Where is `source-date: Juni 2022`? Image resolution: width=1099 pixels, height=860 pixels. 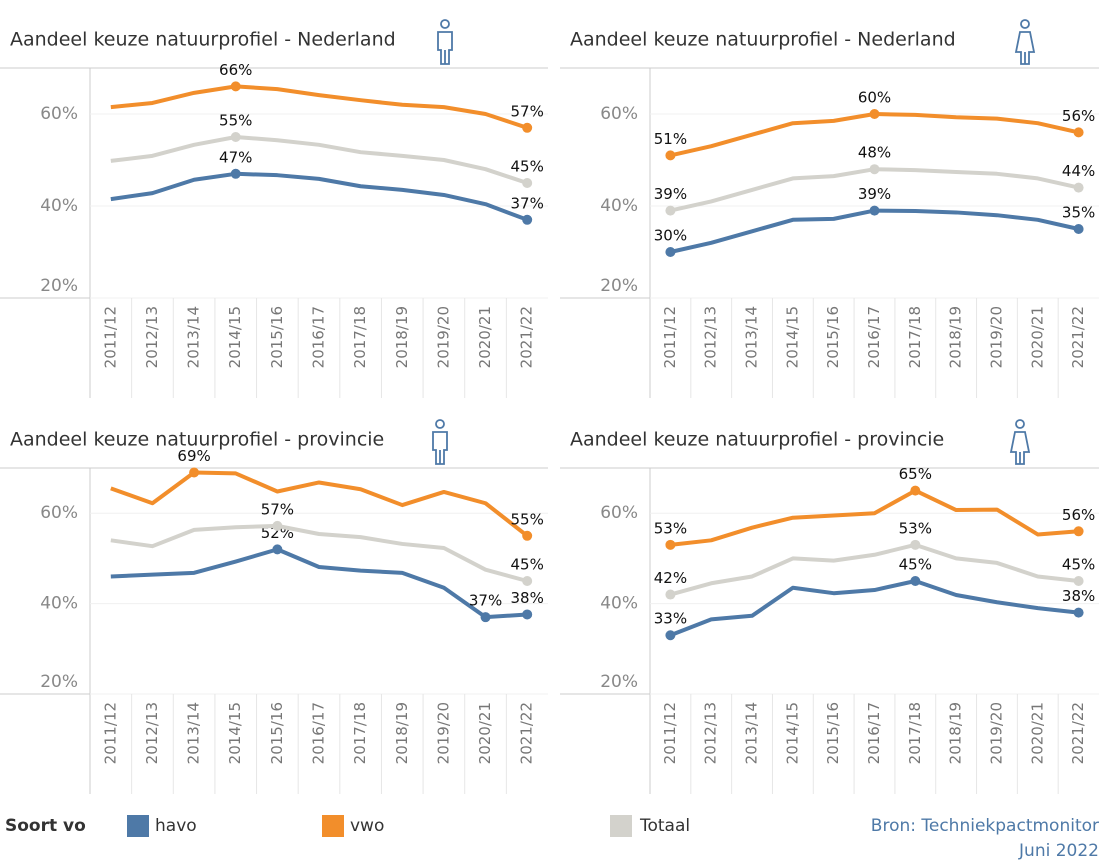
source-date: Juni 2022 is located at coordinates (1058, 850).